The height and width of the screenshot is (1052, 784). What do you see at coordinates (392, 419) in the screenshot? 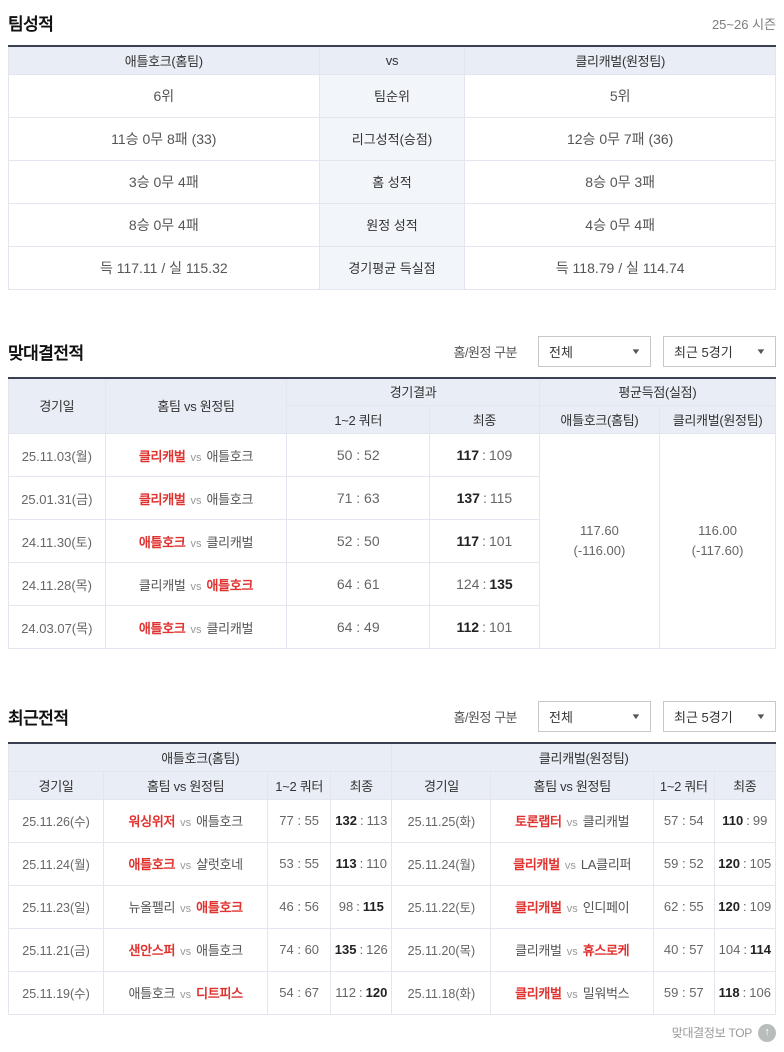
I see `table-header-row: 1~2 쿼터 최종 애틀호크(홈팀) 클리캐벌(원정팀)` at bounding box center [392, 419].